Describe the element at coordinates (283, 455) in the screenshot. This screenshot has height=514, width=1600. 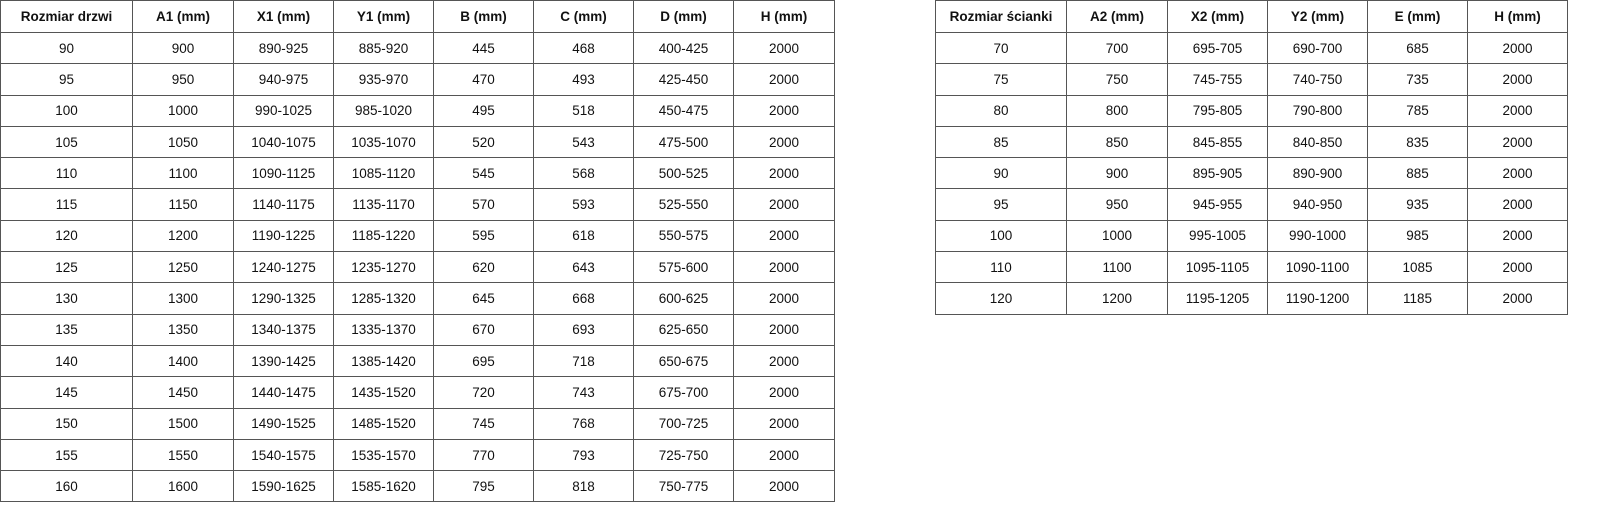
I see `table-cell: 1540-1575` at that location.